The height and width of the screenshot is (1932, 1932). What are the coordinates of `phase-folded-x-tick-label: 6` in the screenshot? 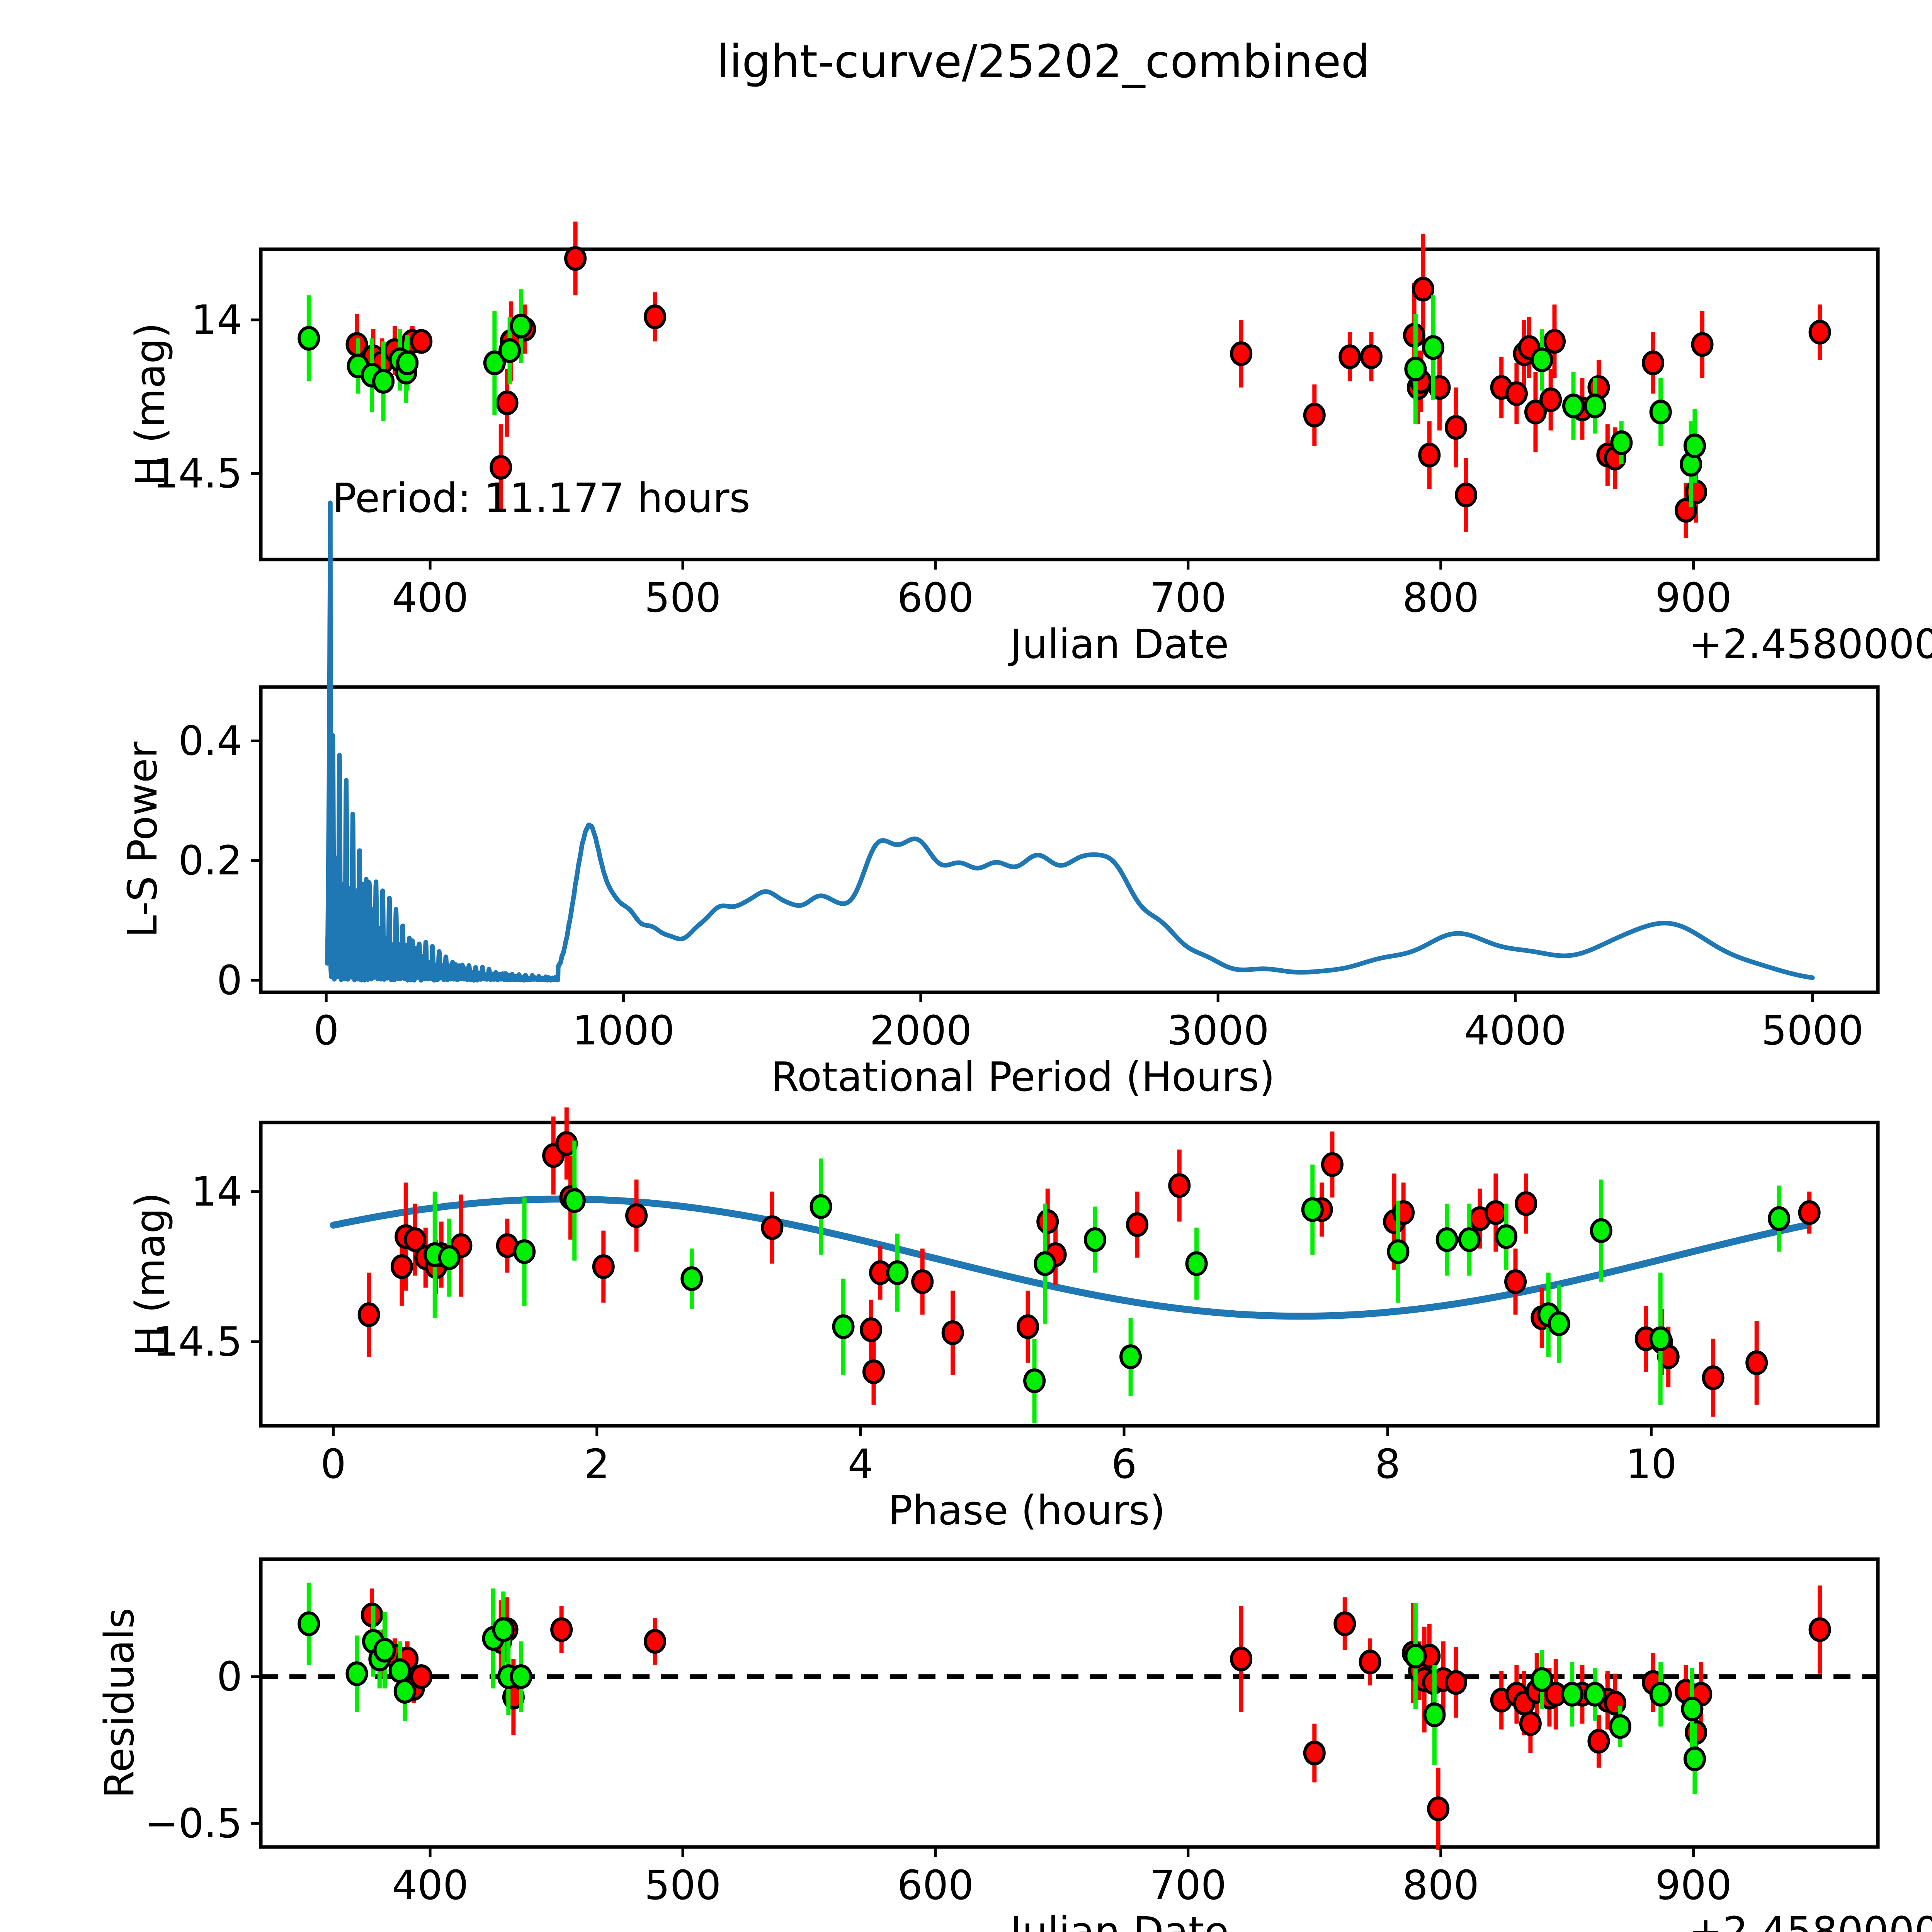 It's located at (1124, 1464).